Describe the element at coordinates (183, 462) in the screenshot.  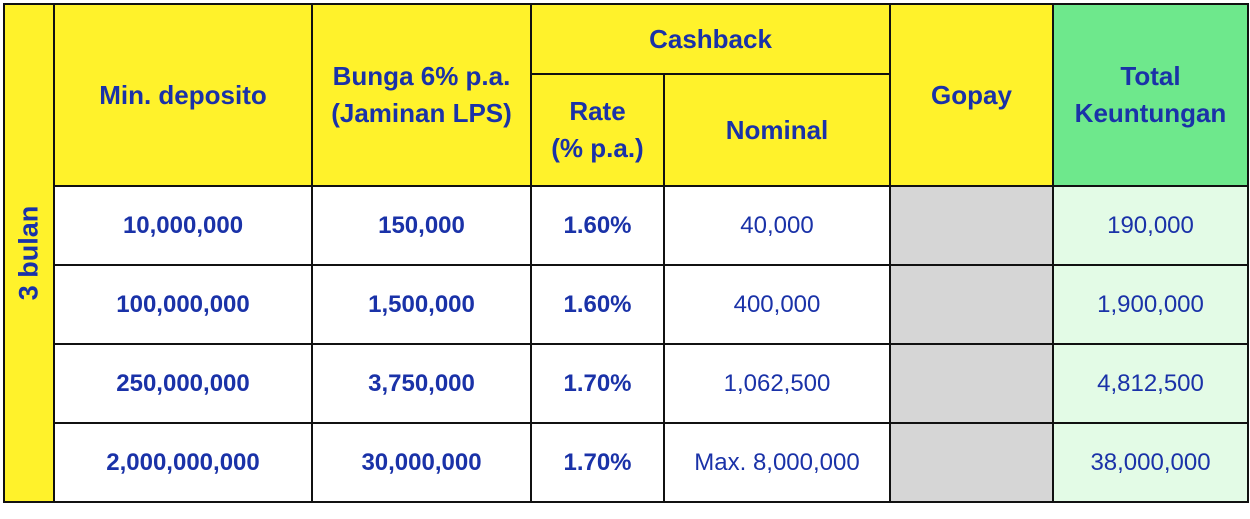
I see `cell-min-deposito: 2,000,000,000` at that location.